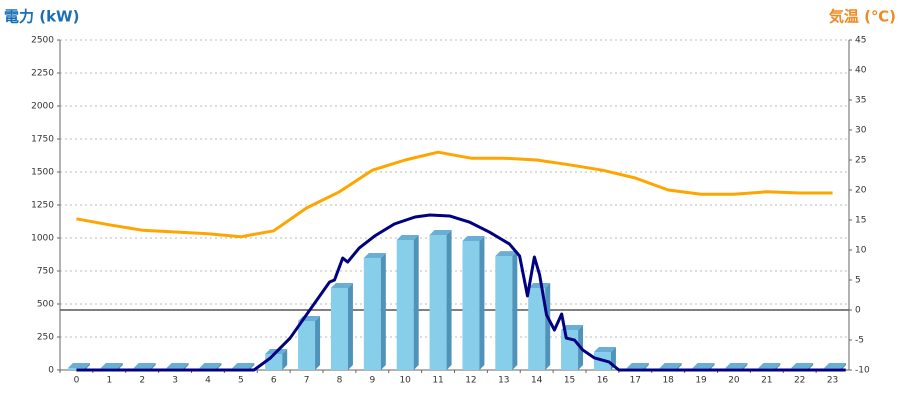 This screenshot has height=400, width=900. What do you see at coordinates (861, 71) in the screenshot?
I see `y2-tick-label: 40` at bounding box center [861, 71].